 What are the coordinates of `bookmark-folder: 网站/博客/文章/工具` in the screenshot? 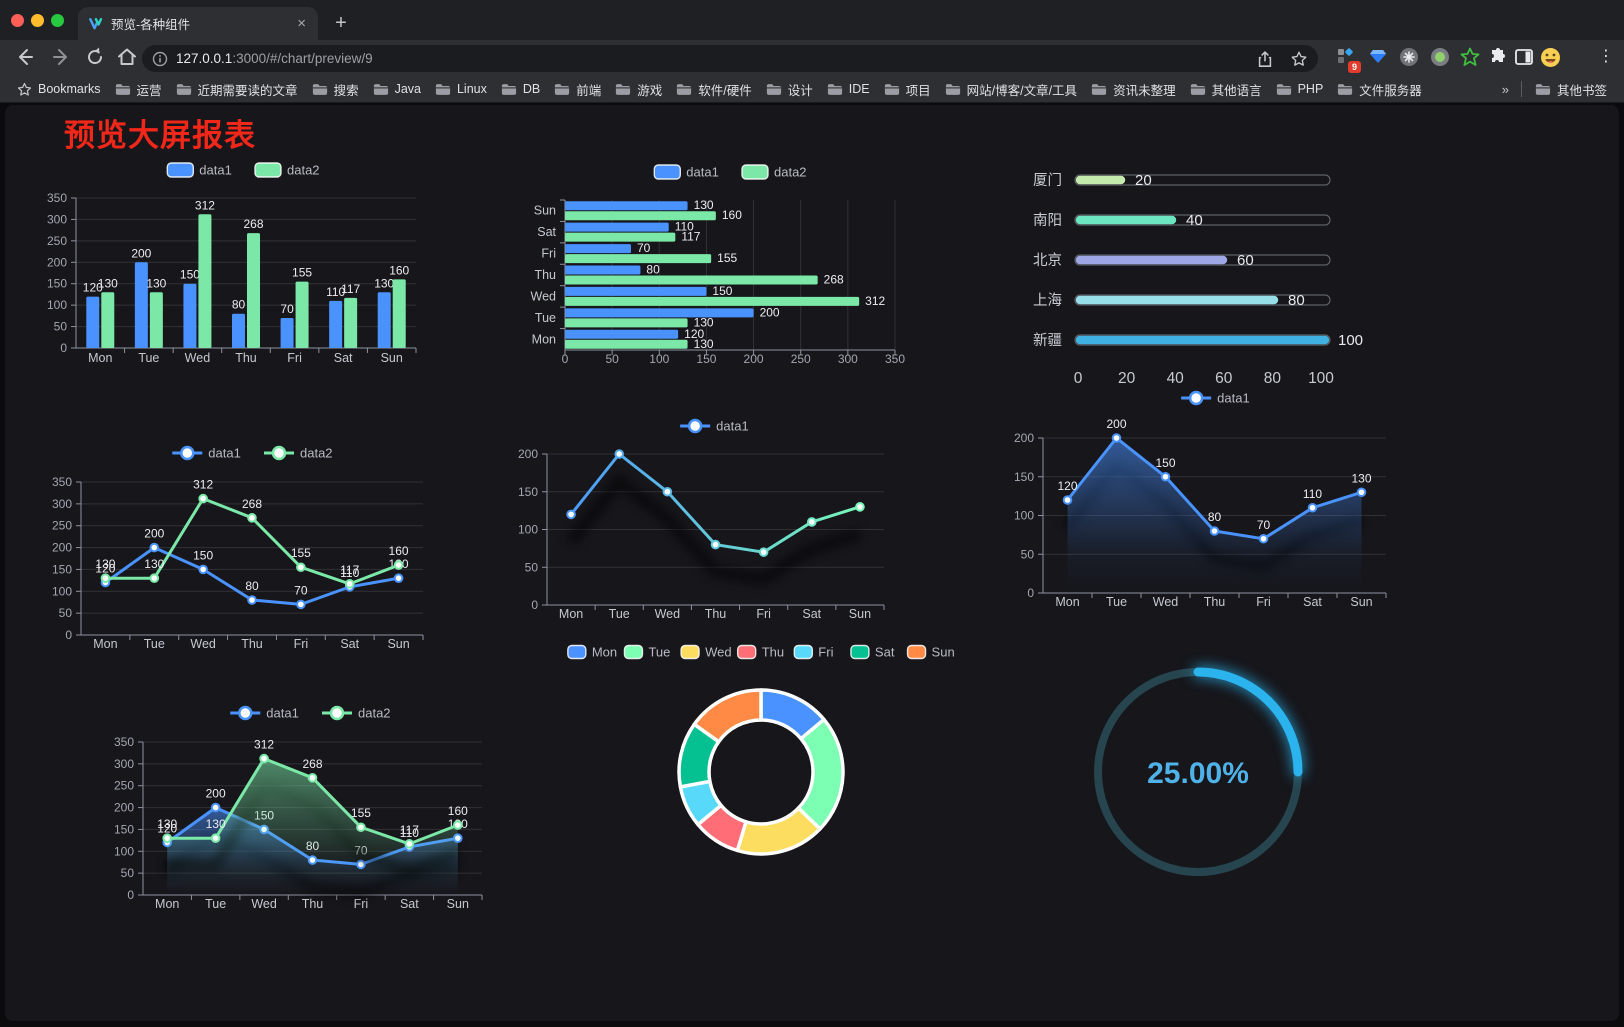 It's located at (1011, 89).